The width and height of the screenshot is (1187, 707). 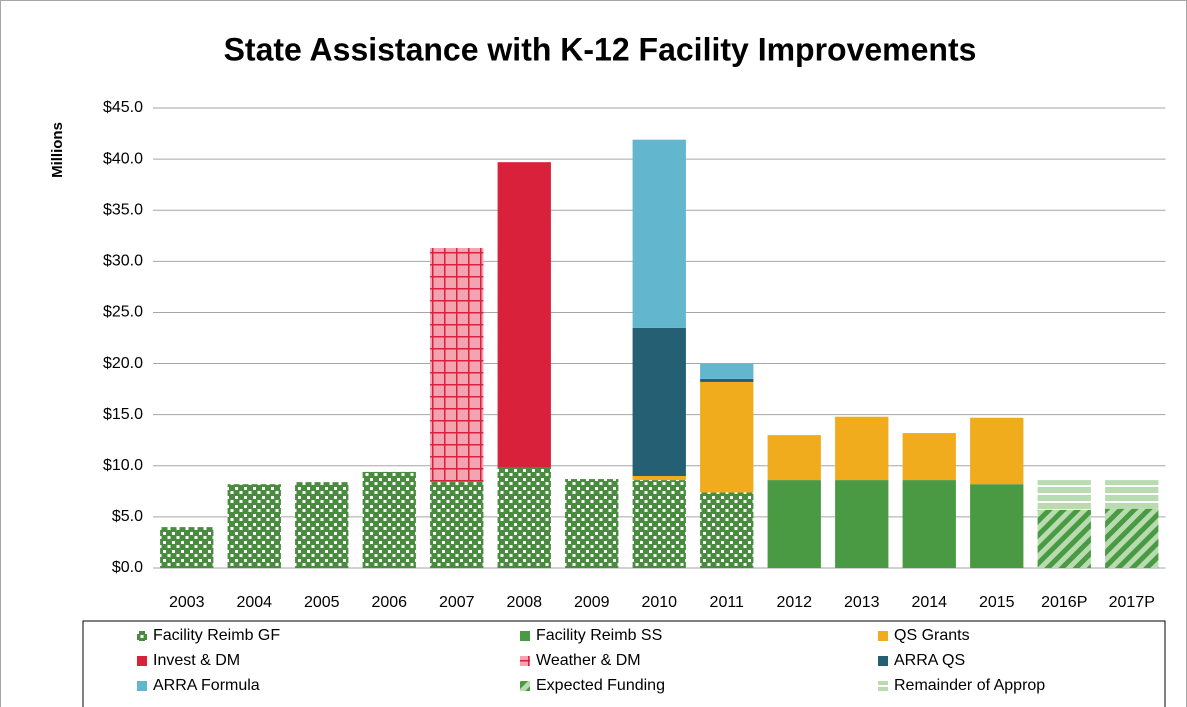 I want to click on x-tick-label: 2010, so click(x=659, y=602).